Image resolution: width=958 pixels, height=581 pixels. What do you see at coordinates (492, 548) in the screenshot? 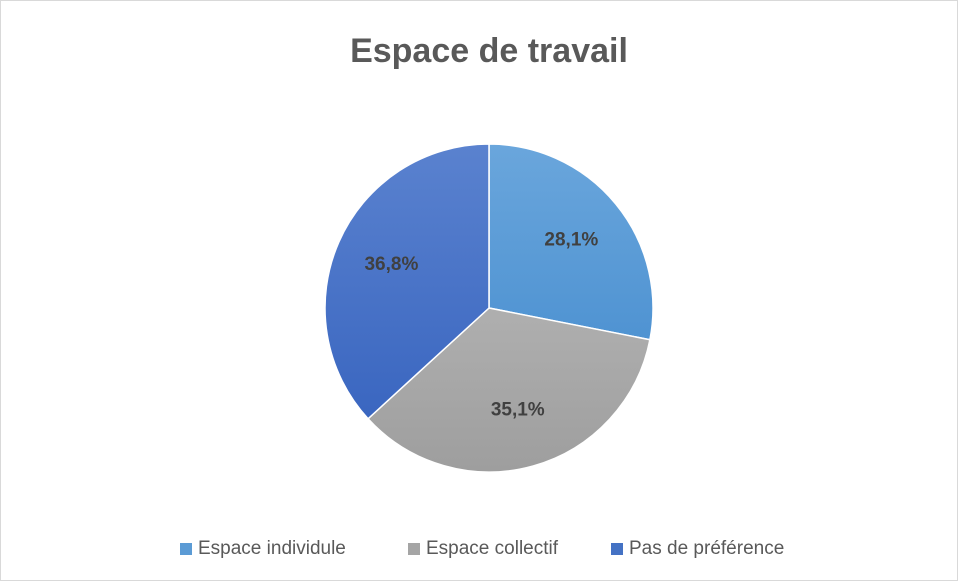
I see `legend-label: Espace collectif` at bounding box center [492, 548].